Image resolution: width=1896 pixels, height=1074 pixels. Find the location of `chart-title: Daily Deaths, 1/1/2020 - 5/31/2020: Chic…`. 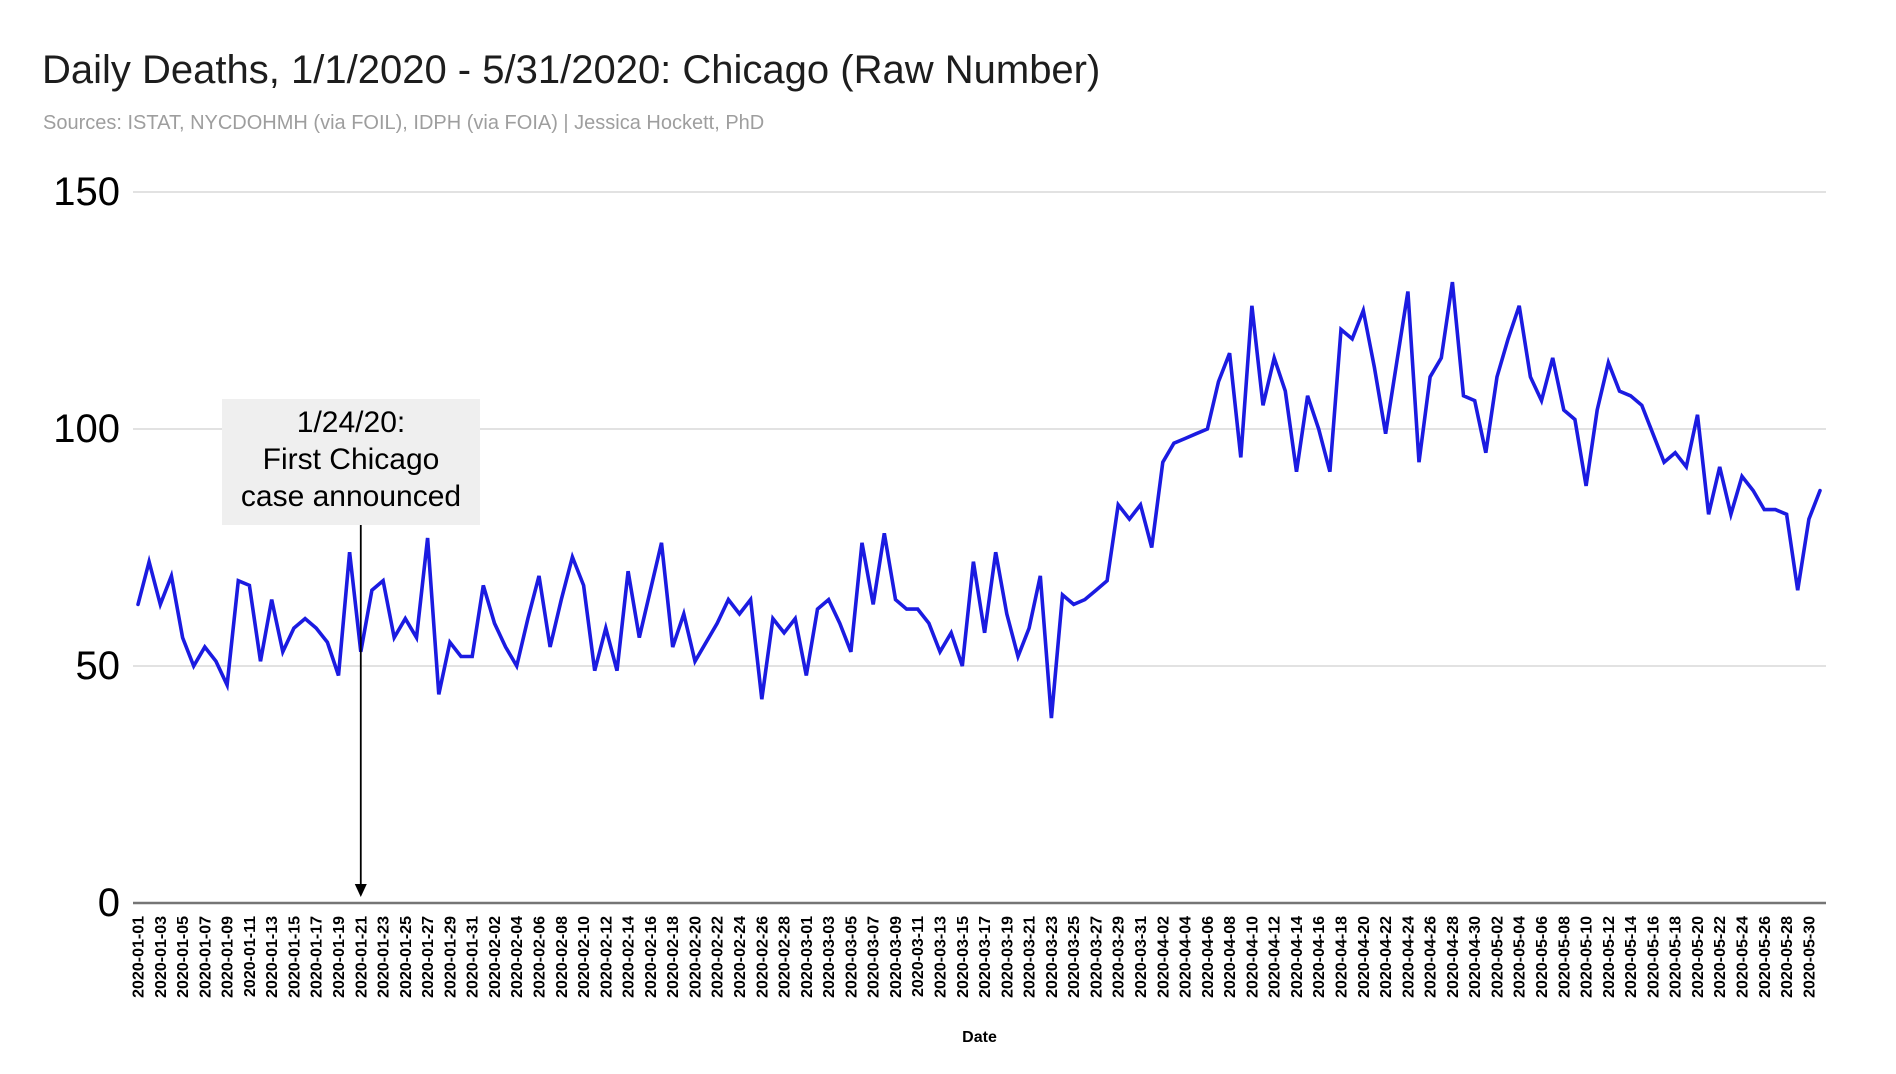

chart-title: Daily Deaths, 1/1/2020 - 5/31/2020: Chic… is located at coordinates (571, 70).